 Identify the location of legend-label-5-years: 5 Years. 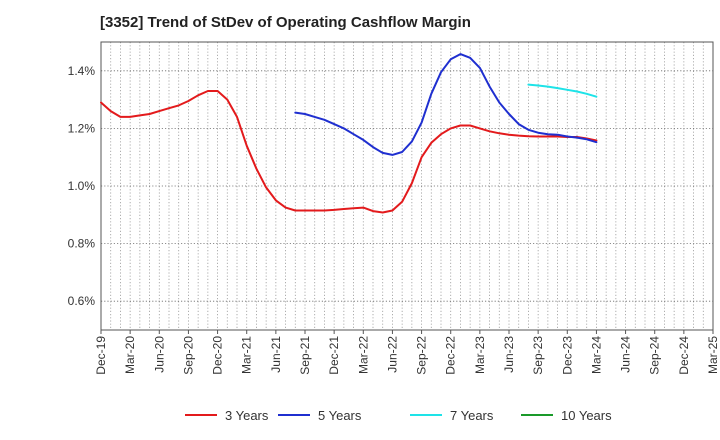
(340, 415).